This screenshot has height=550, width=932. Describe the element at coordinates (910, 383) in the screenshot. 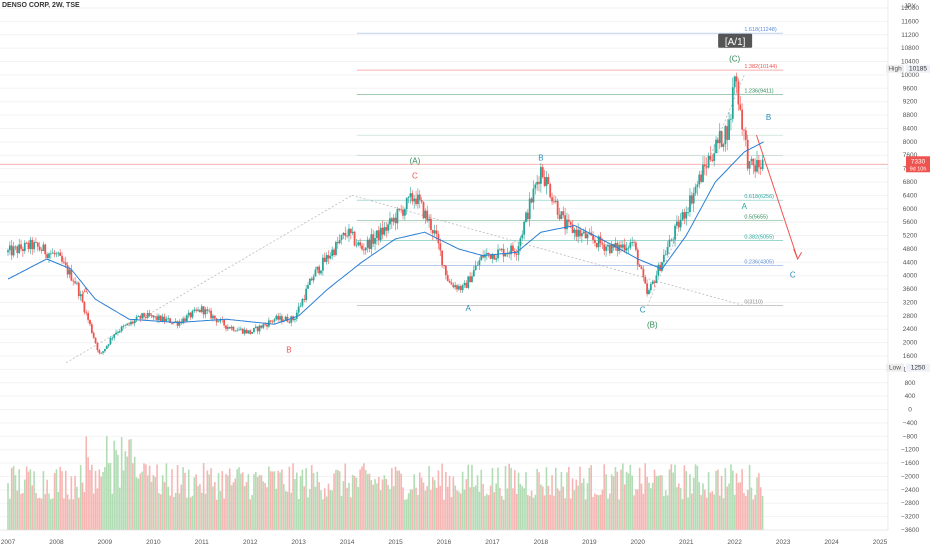

I see `price-tick: 800` at that location.